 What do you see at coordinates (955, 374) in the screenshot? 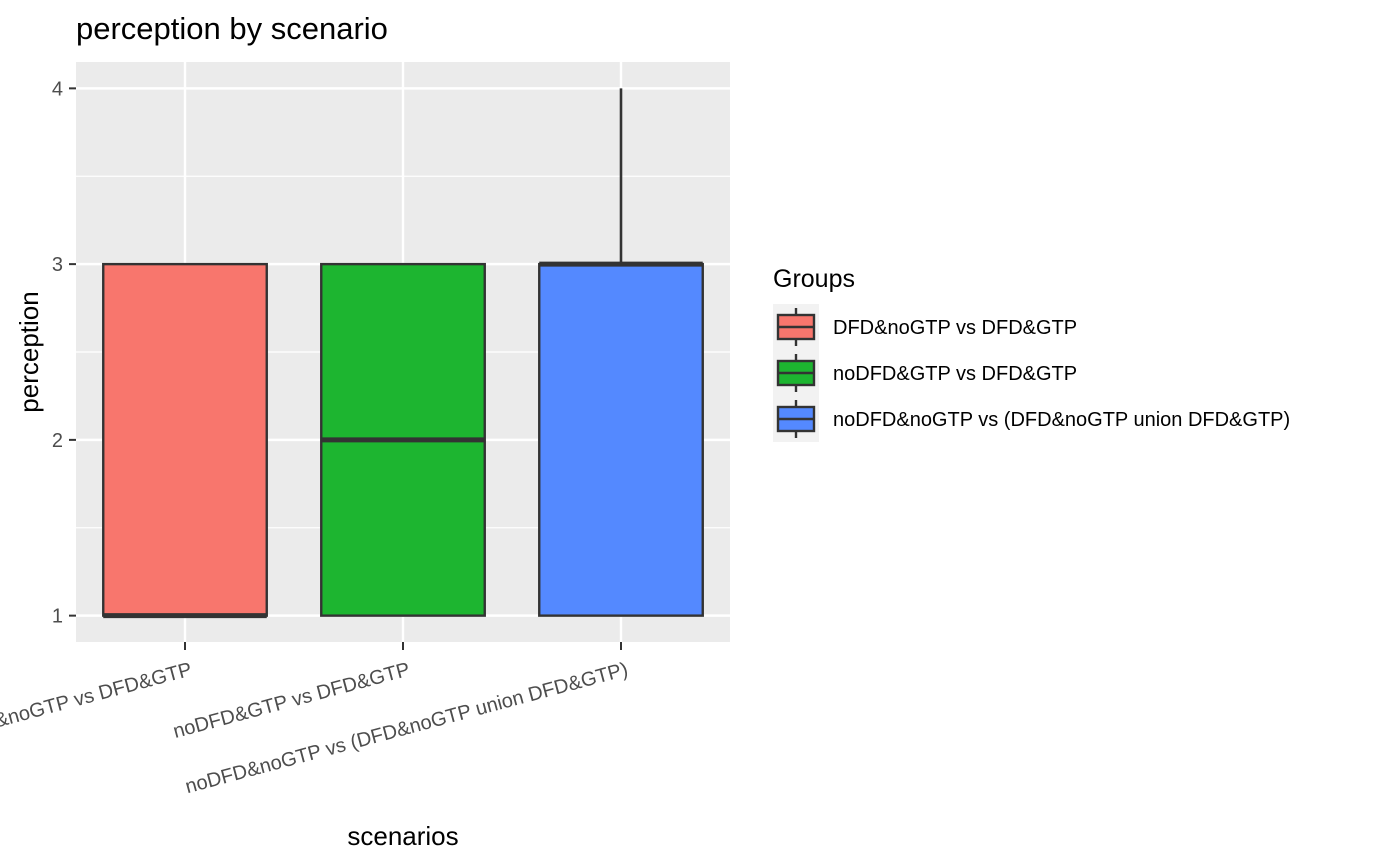
I see `legend-label: noDFD&GTP vs DFD&GTP` at bounding box center [955, 374].